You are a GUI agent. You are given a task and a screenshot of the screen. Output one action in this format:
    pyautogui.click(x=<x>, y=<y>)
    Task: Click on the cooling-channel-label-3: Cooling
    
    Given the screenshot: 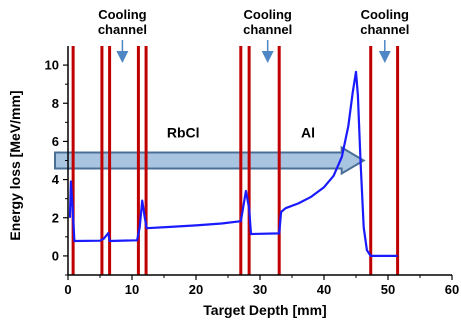 What is the action you would take?
    pyautogui.click(x=385, y=14)
    